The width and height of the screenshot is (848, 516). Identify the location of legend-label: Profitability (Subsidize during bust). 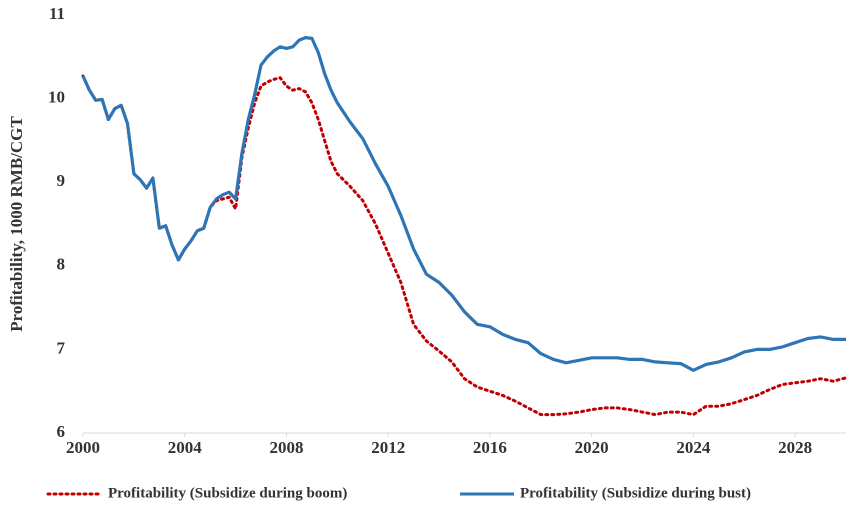
(635, 493).